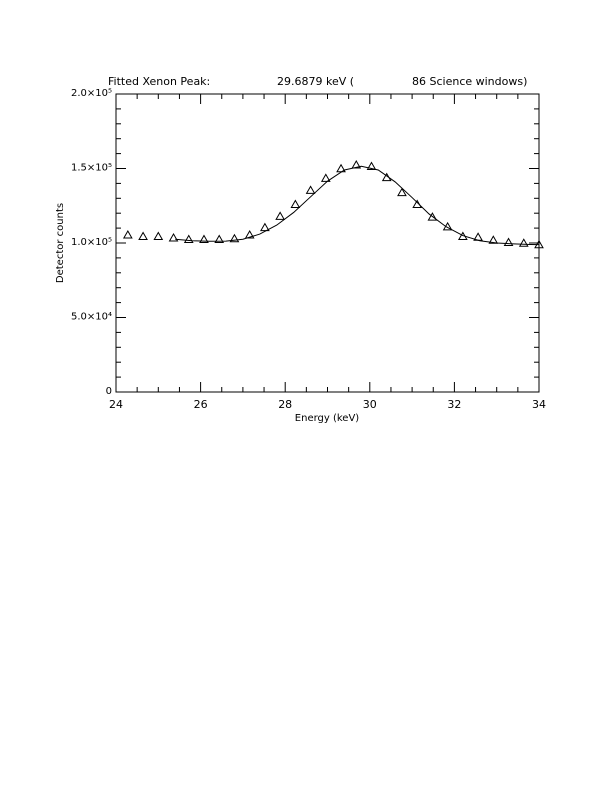  I want to click on x-tick-label: 32, so click(454, 404).